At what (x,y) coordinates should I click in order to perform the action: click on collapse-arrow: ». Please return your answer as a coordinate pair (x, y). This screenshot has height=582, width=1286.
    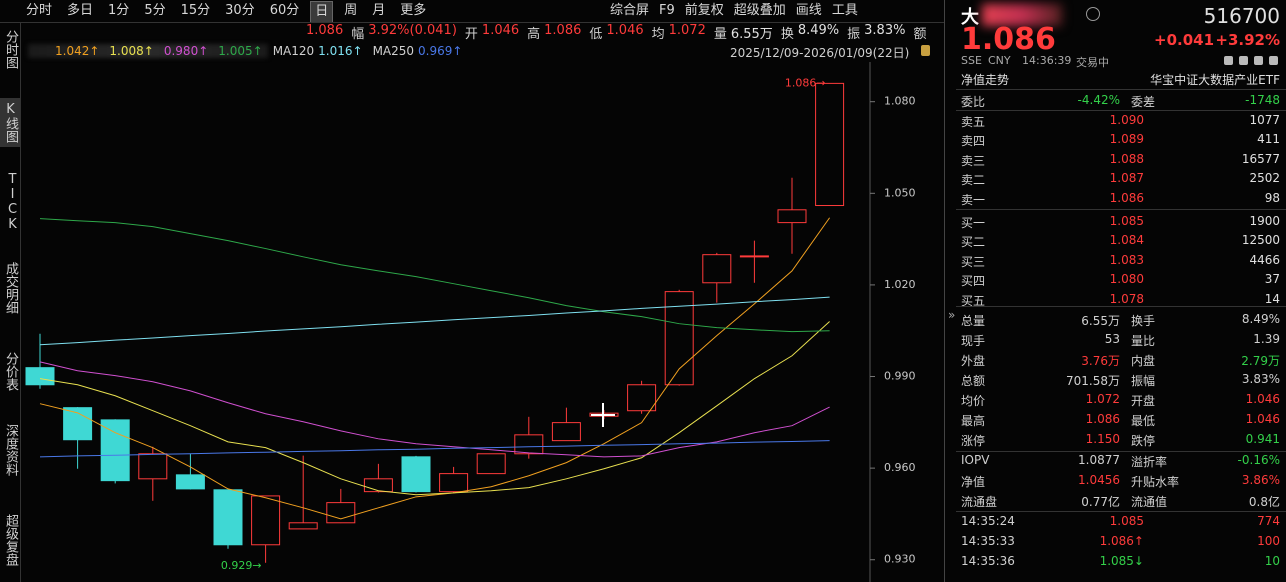
    Looking at the image, I should click on (952, 315).